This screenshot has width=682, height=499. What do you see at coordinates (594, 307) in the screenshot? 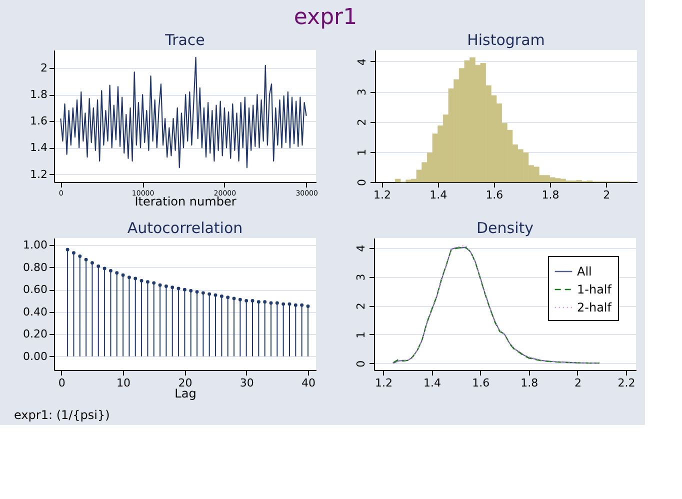
I see `legend-label: 2-half` at bounding box center [594, 307].